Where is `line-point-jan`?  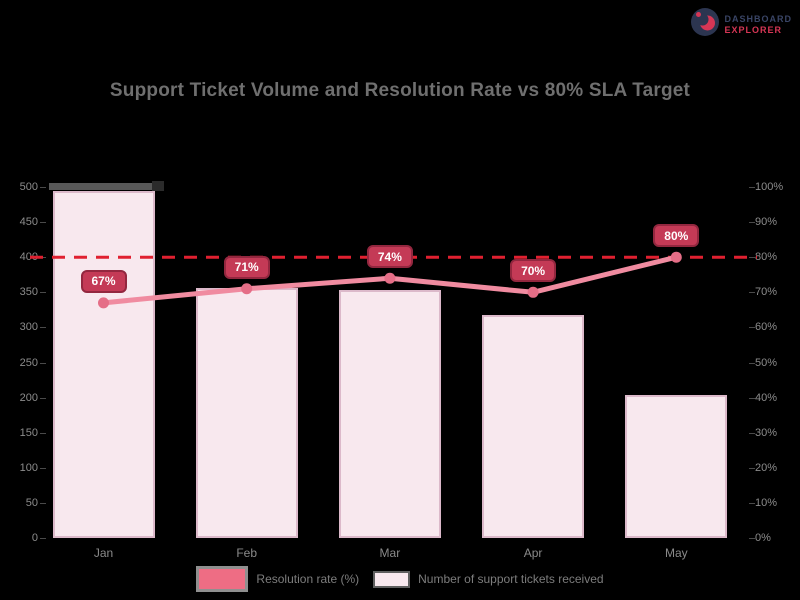 line-point-jan is located at coordinates (103, 303).